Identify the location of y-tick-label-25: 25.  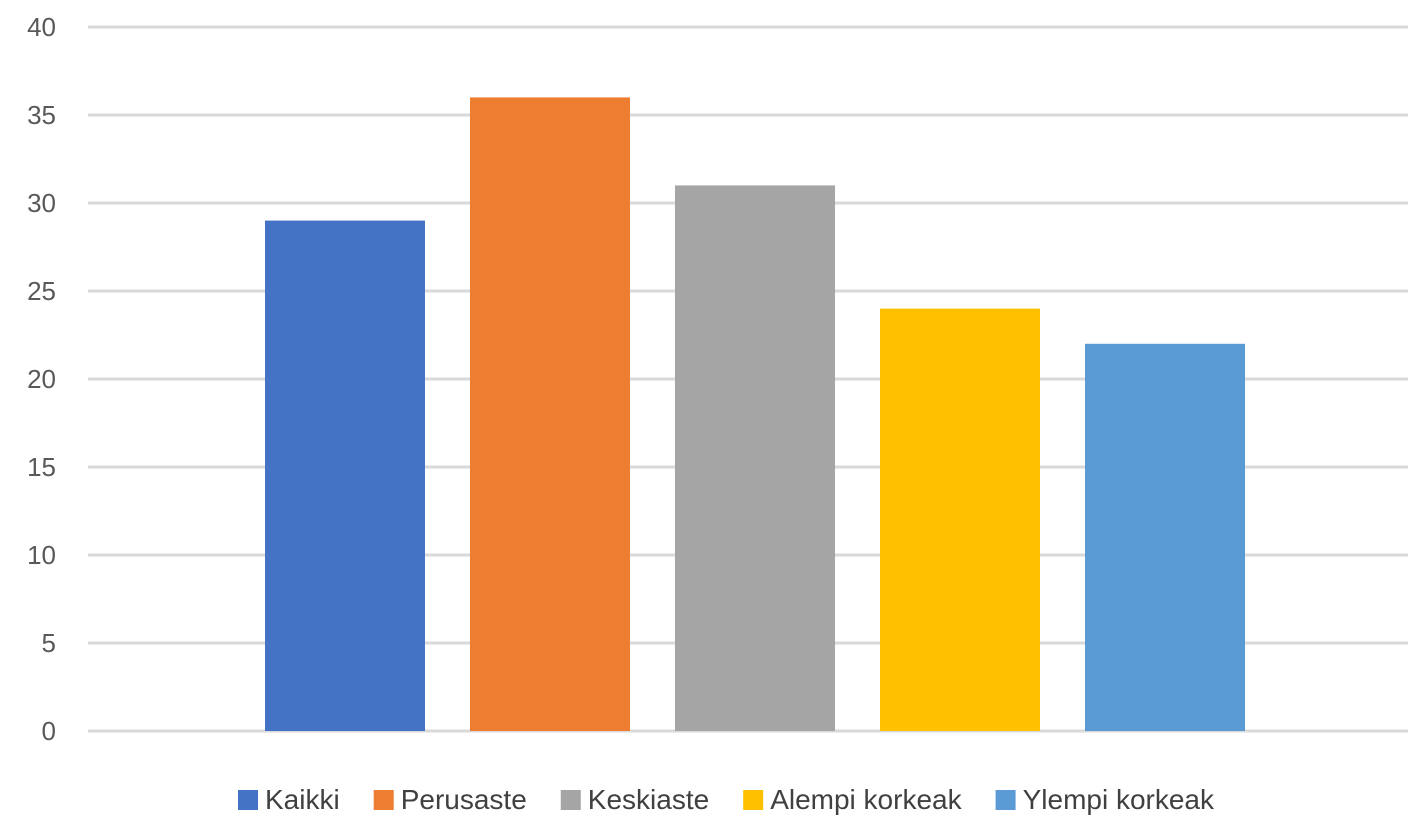
(41, 291).